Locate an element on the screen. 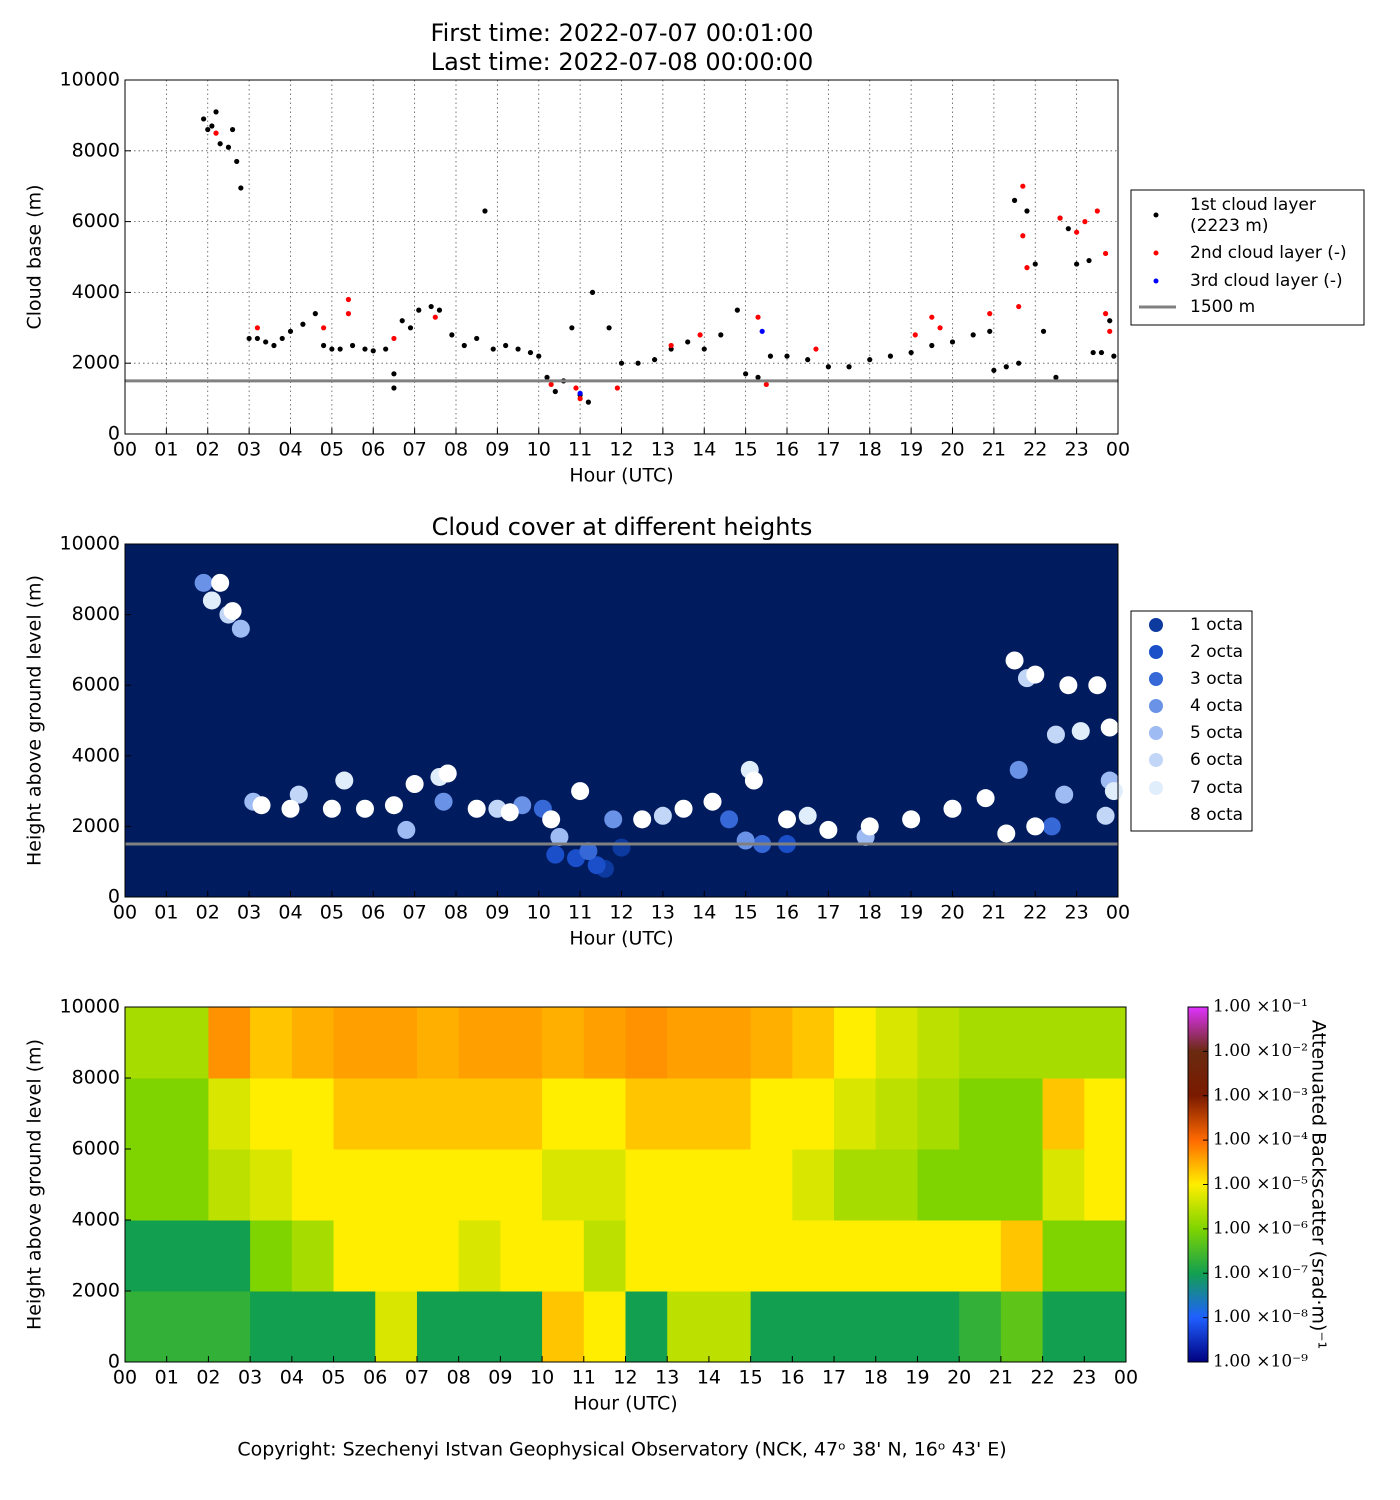  y-tick-label: 10000 is located at coordinates (90, 544).